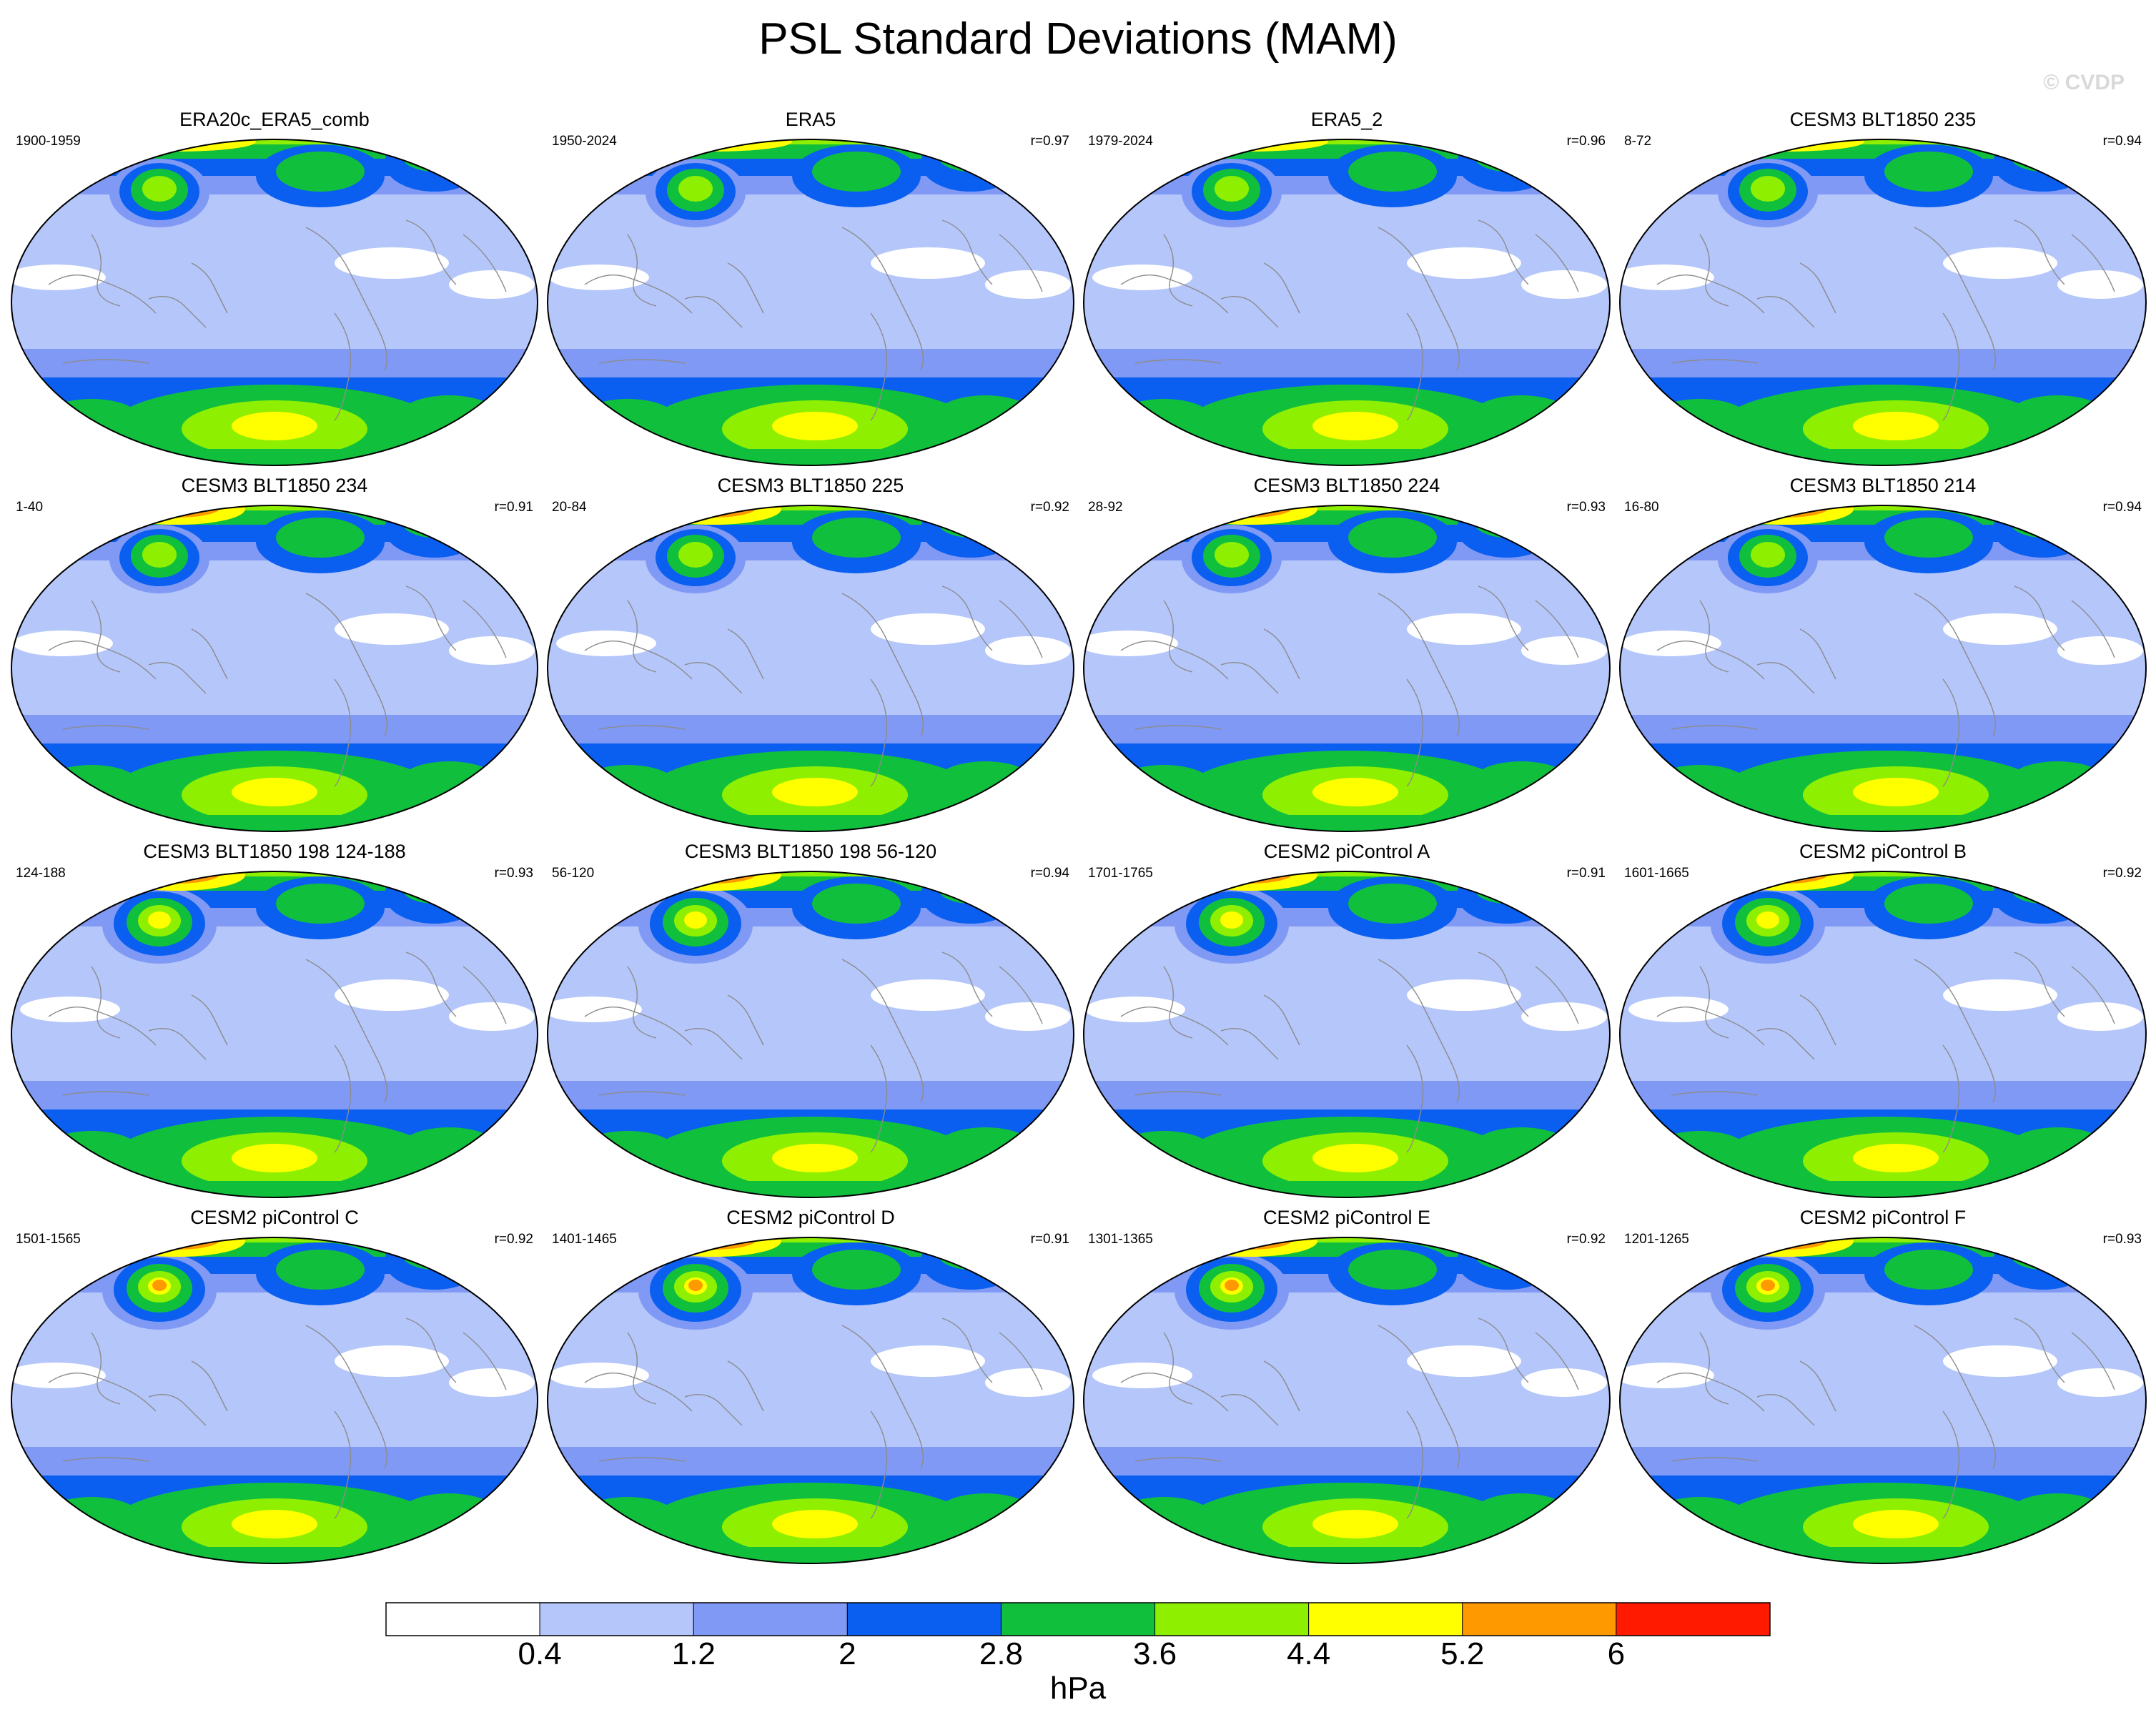 The image size is (2156, 1730). Describe the element at coordinates (810, 1217) in the screenshot. I see `panel-title: CESM2 piControl D` at that location.